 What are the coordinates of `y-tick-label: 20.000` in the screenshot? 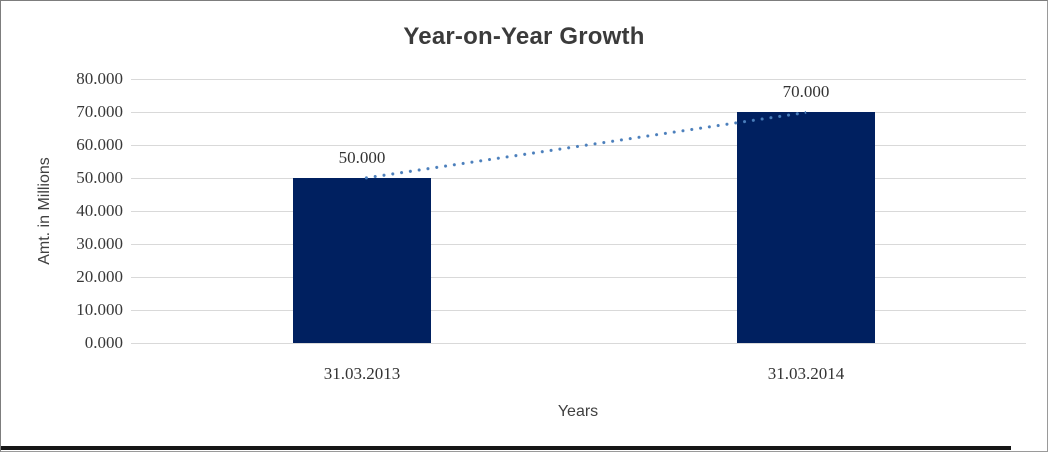 It's located at (99, 276).